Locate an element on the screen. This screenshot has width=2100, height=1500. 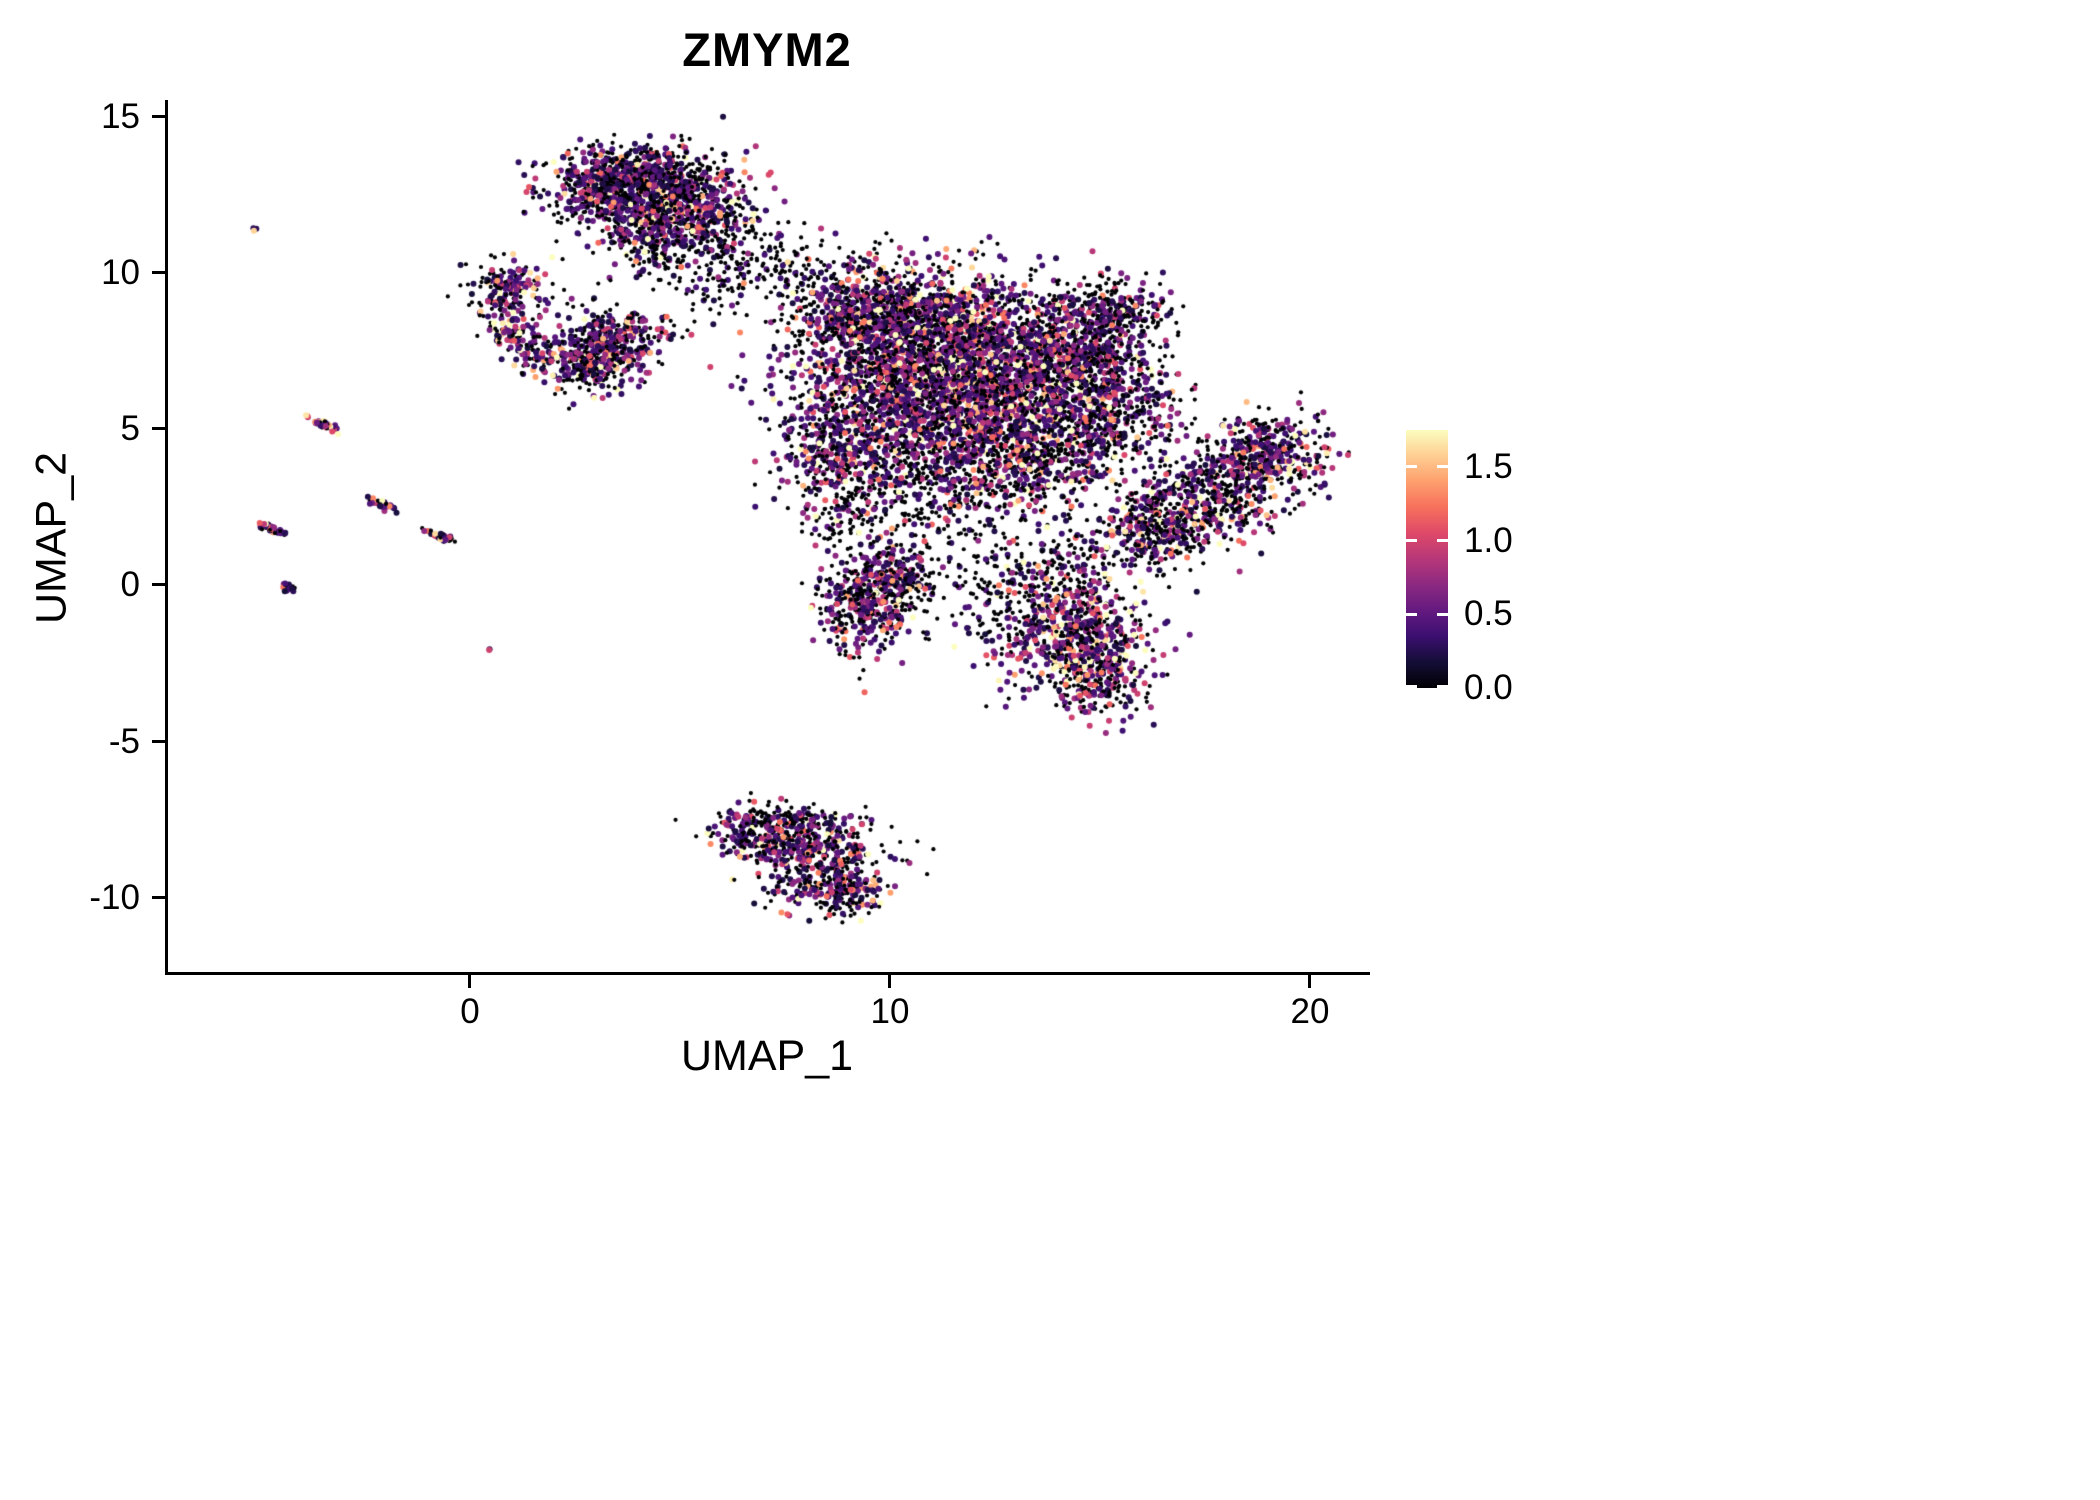
y-tick-label: 5 is located at coordinates (130, 428).